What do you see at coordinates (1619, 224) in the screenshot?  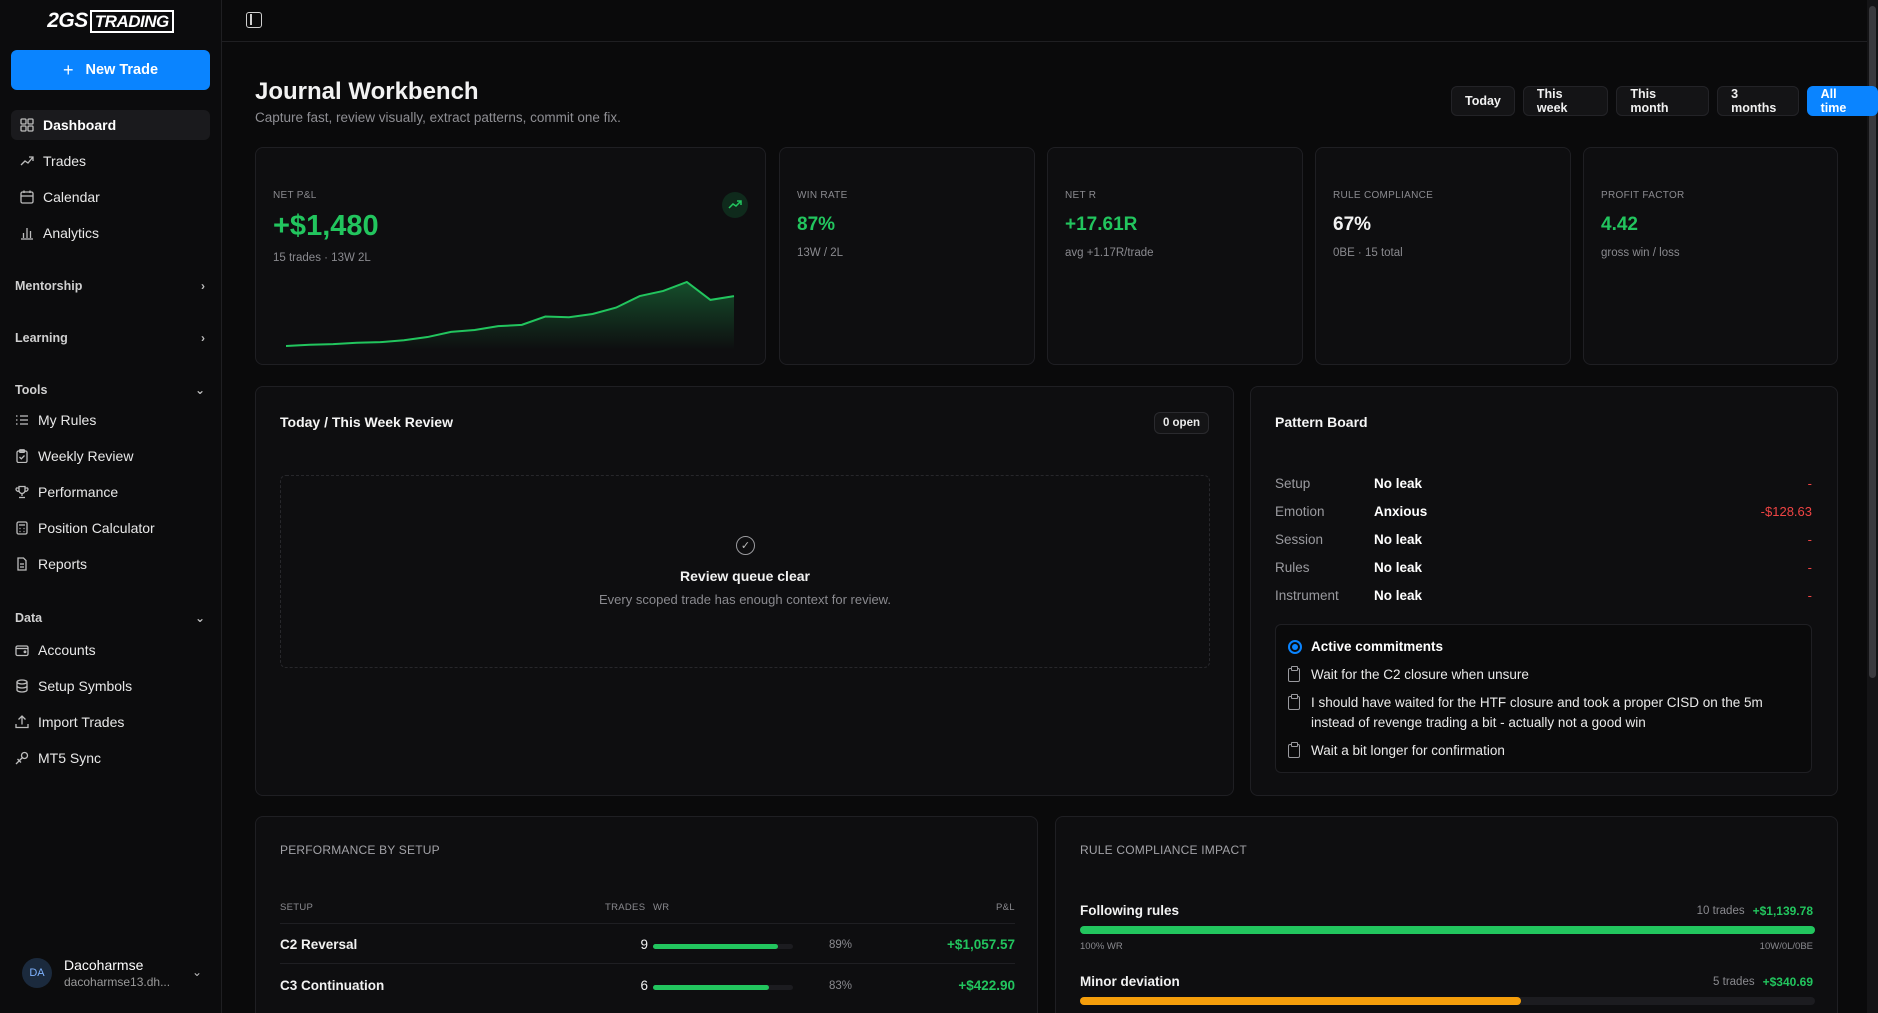 I see `kpi-value: 4.42` at bounding box center [1619, 224].